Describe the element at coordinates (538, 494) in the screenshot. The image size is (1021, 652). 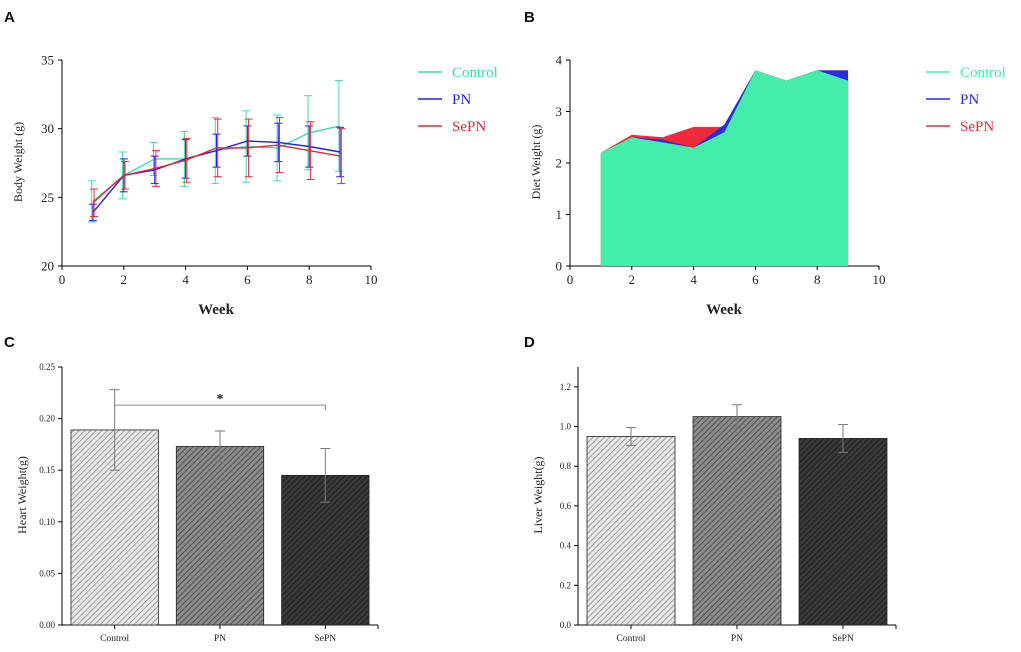
I see `panel-d-y-axis-title: Liver Weight(g)` at that location.